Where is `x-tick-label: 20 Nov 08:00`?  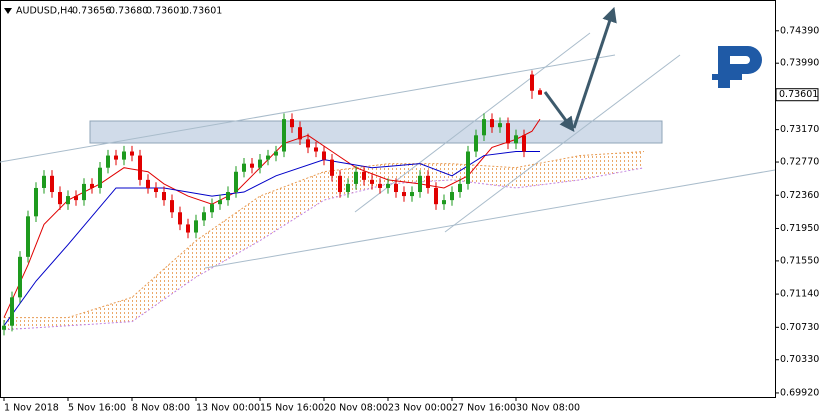 x-tick-label: 20 Nov 08:00 is located at coordinates (356, 408).